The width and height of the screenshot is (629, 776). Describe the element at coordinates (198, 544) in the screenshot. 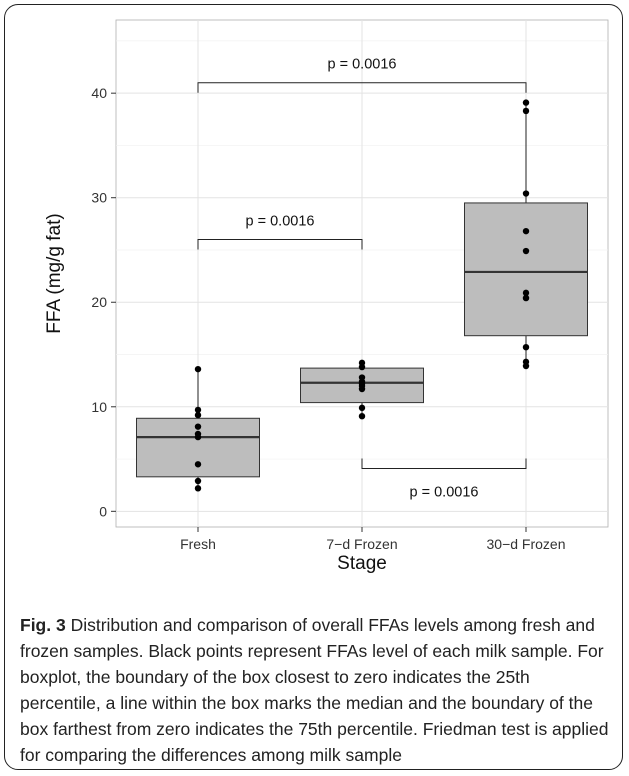

I see `x-tick-label: Fresh` at that location.